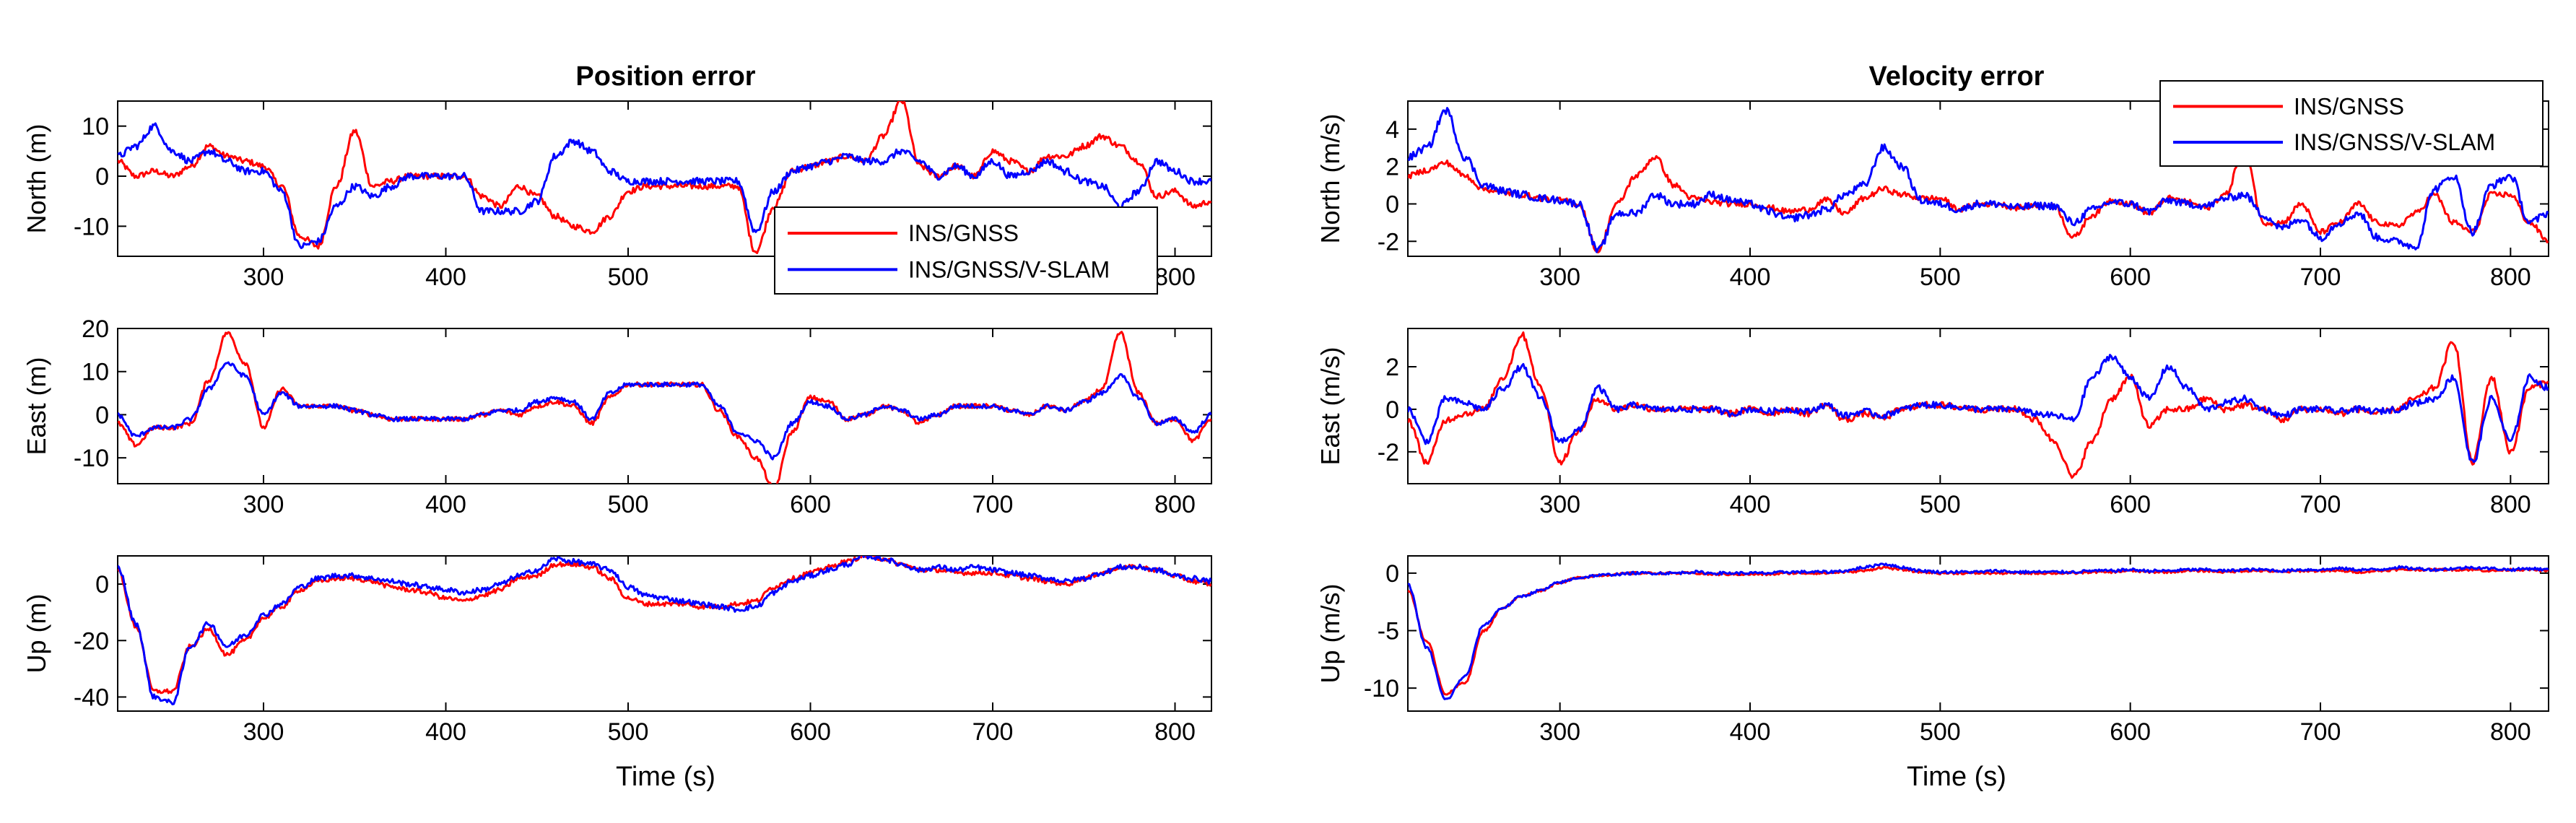 This screenshot has width=2576, height=823. What do you see at coordinates (1392, 410) in the screenshot?
I see `vel-east-ytick-label-1: 0` at bounding box center [1392, 410].